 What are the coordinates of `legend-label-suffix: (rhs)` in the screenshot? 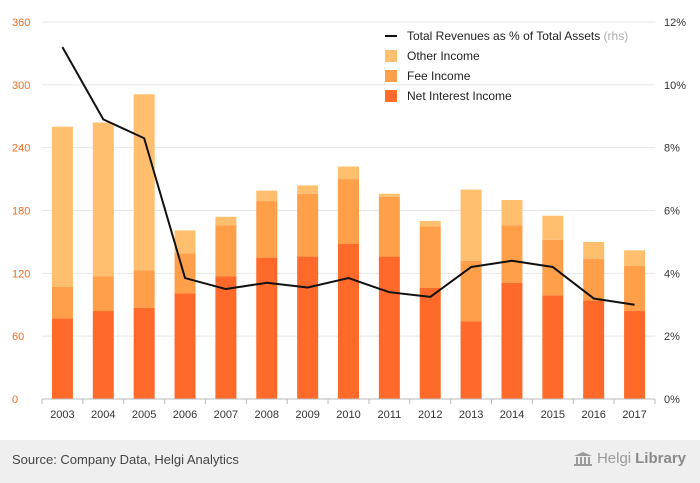 It's located at (614, 36).